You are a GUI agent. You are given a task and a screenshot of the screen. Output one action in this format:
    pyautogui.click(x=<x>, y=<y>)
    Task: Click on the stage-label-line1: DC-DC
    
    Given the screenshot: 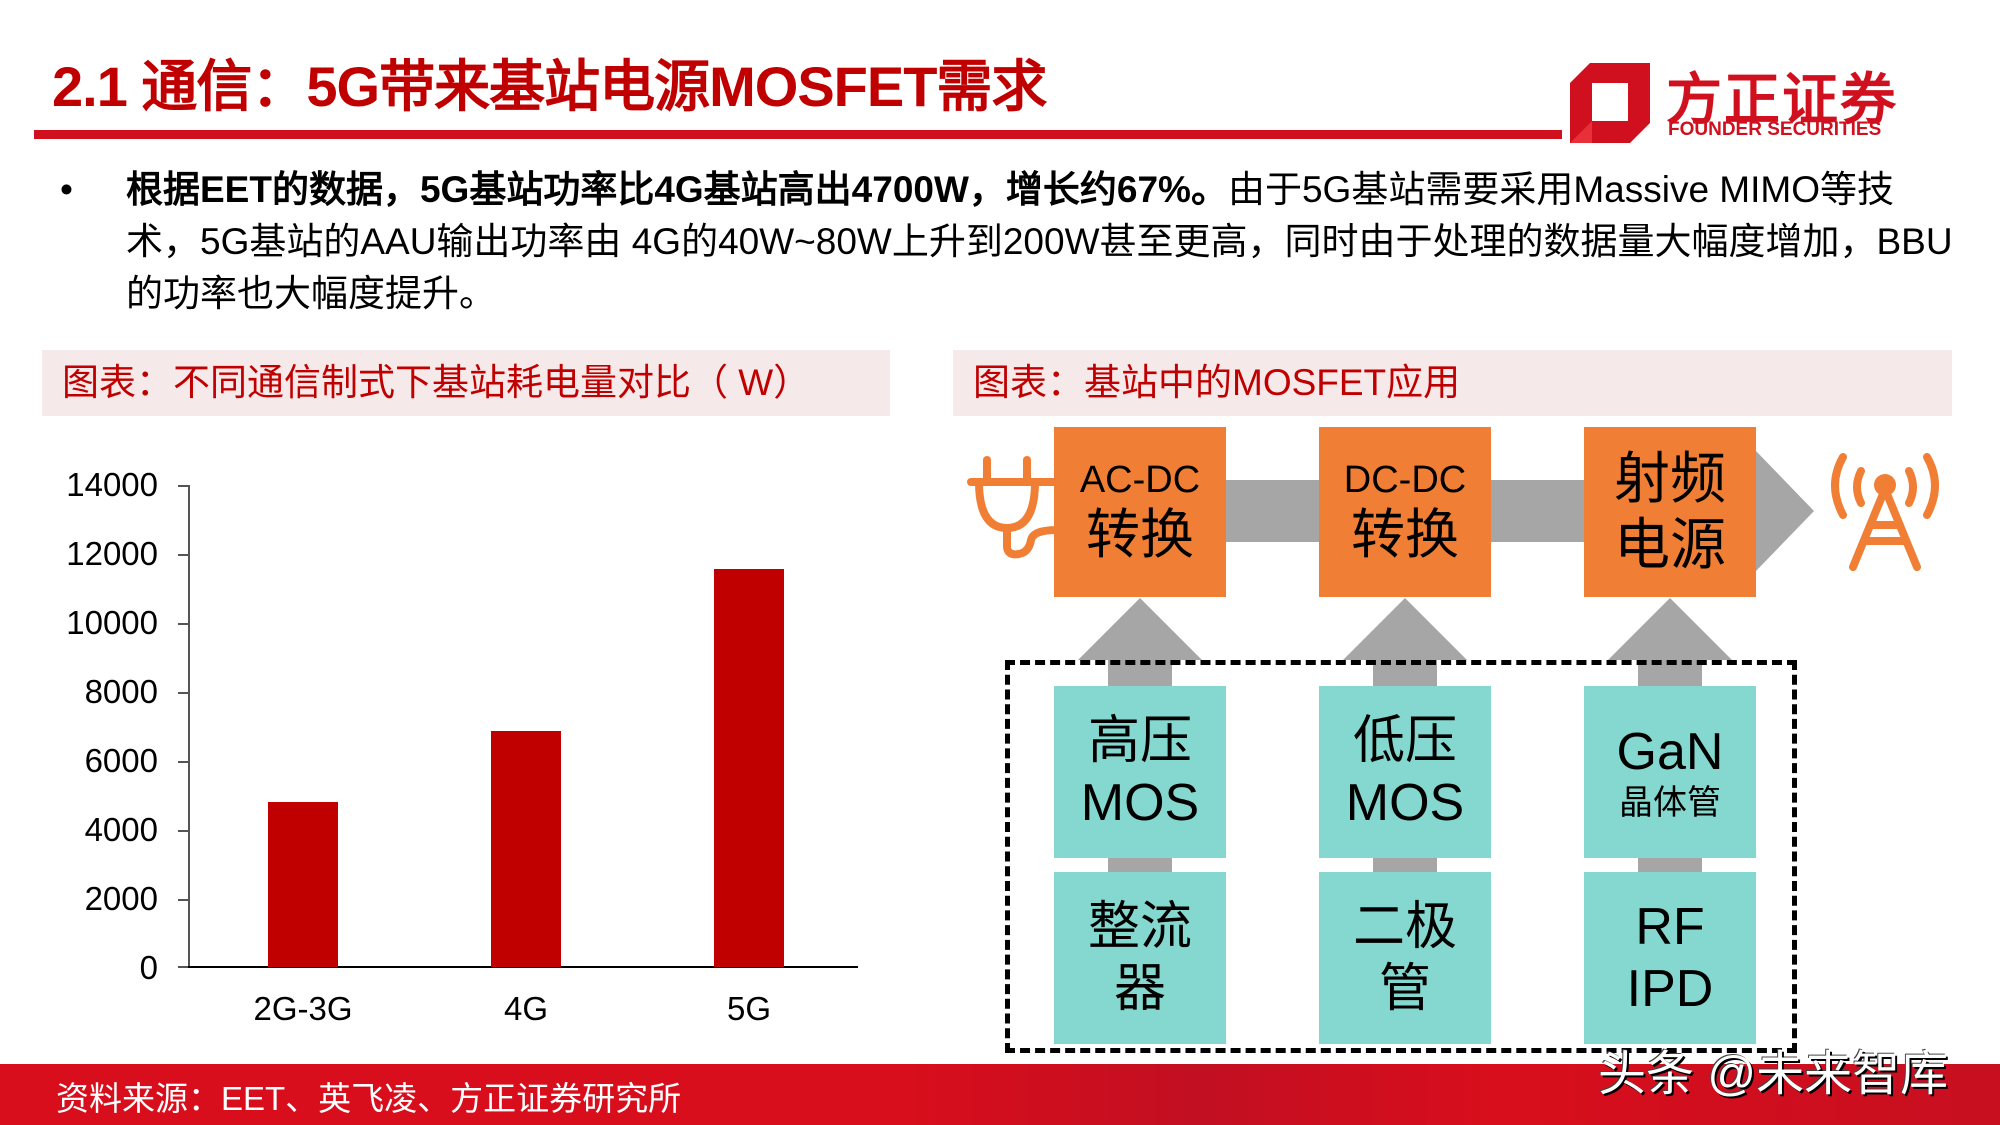 What is the action you would take?
    pyautogui.click(x=1405, y=480)
    